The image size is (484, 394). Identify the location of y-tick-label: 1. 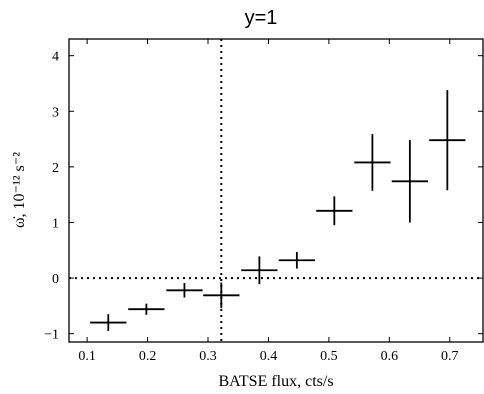
(55, 223).